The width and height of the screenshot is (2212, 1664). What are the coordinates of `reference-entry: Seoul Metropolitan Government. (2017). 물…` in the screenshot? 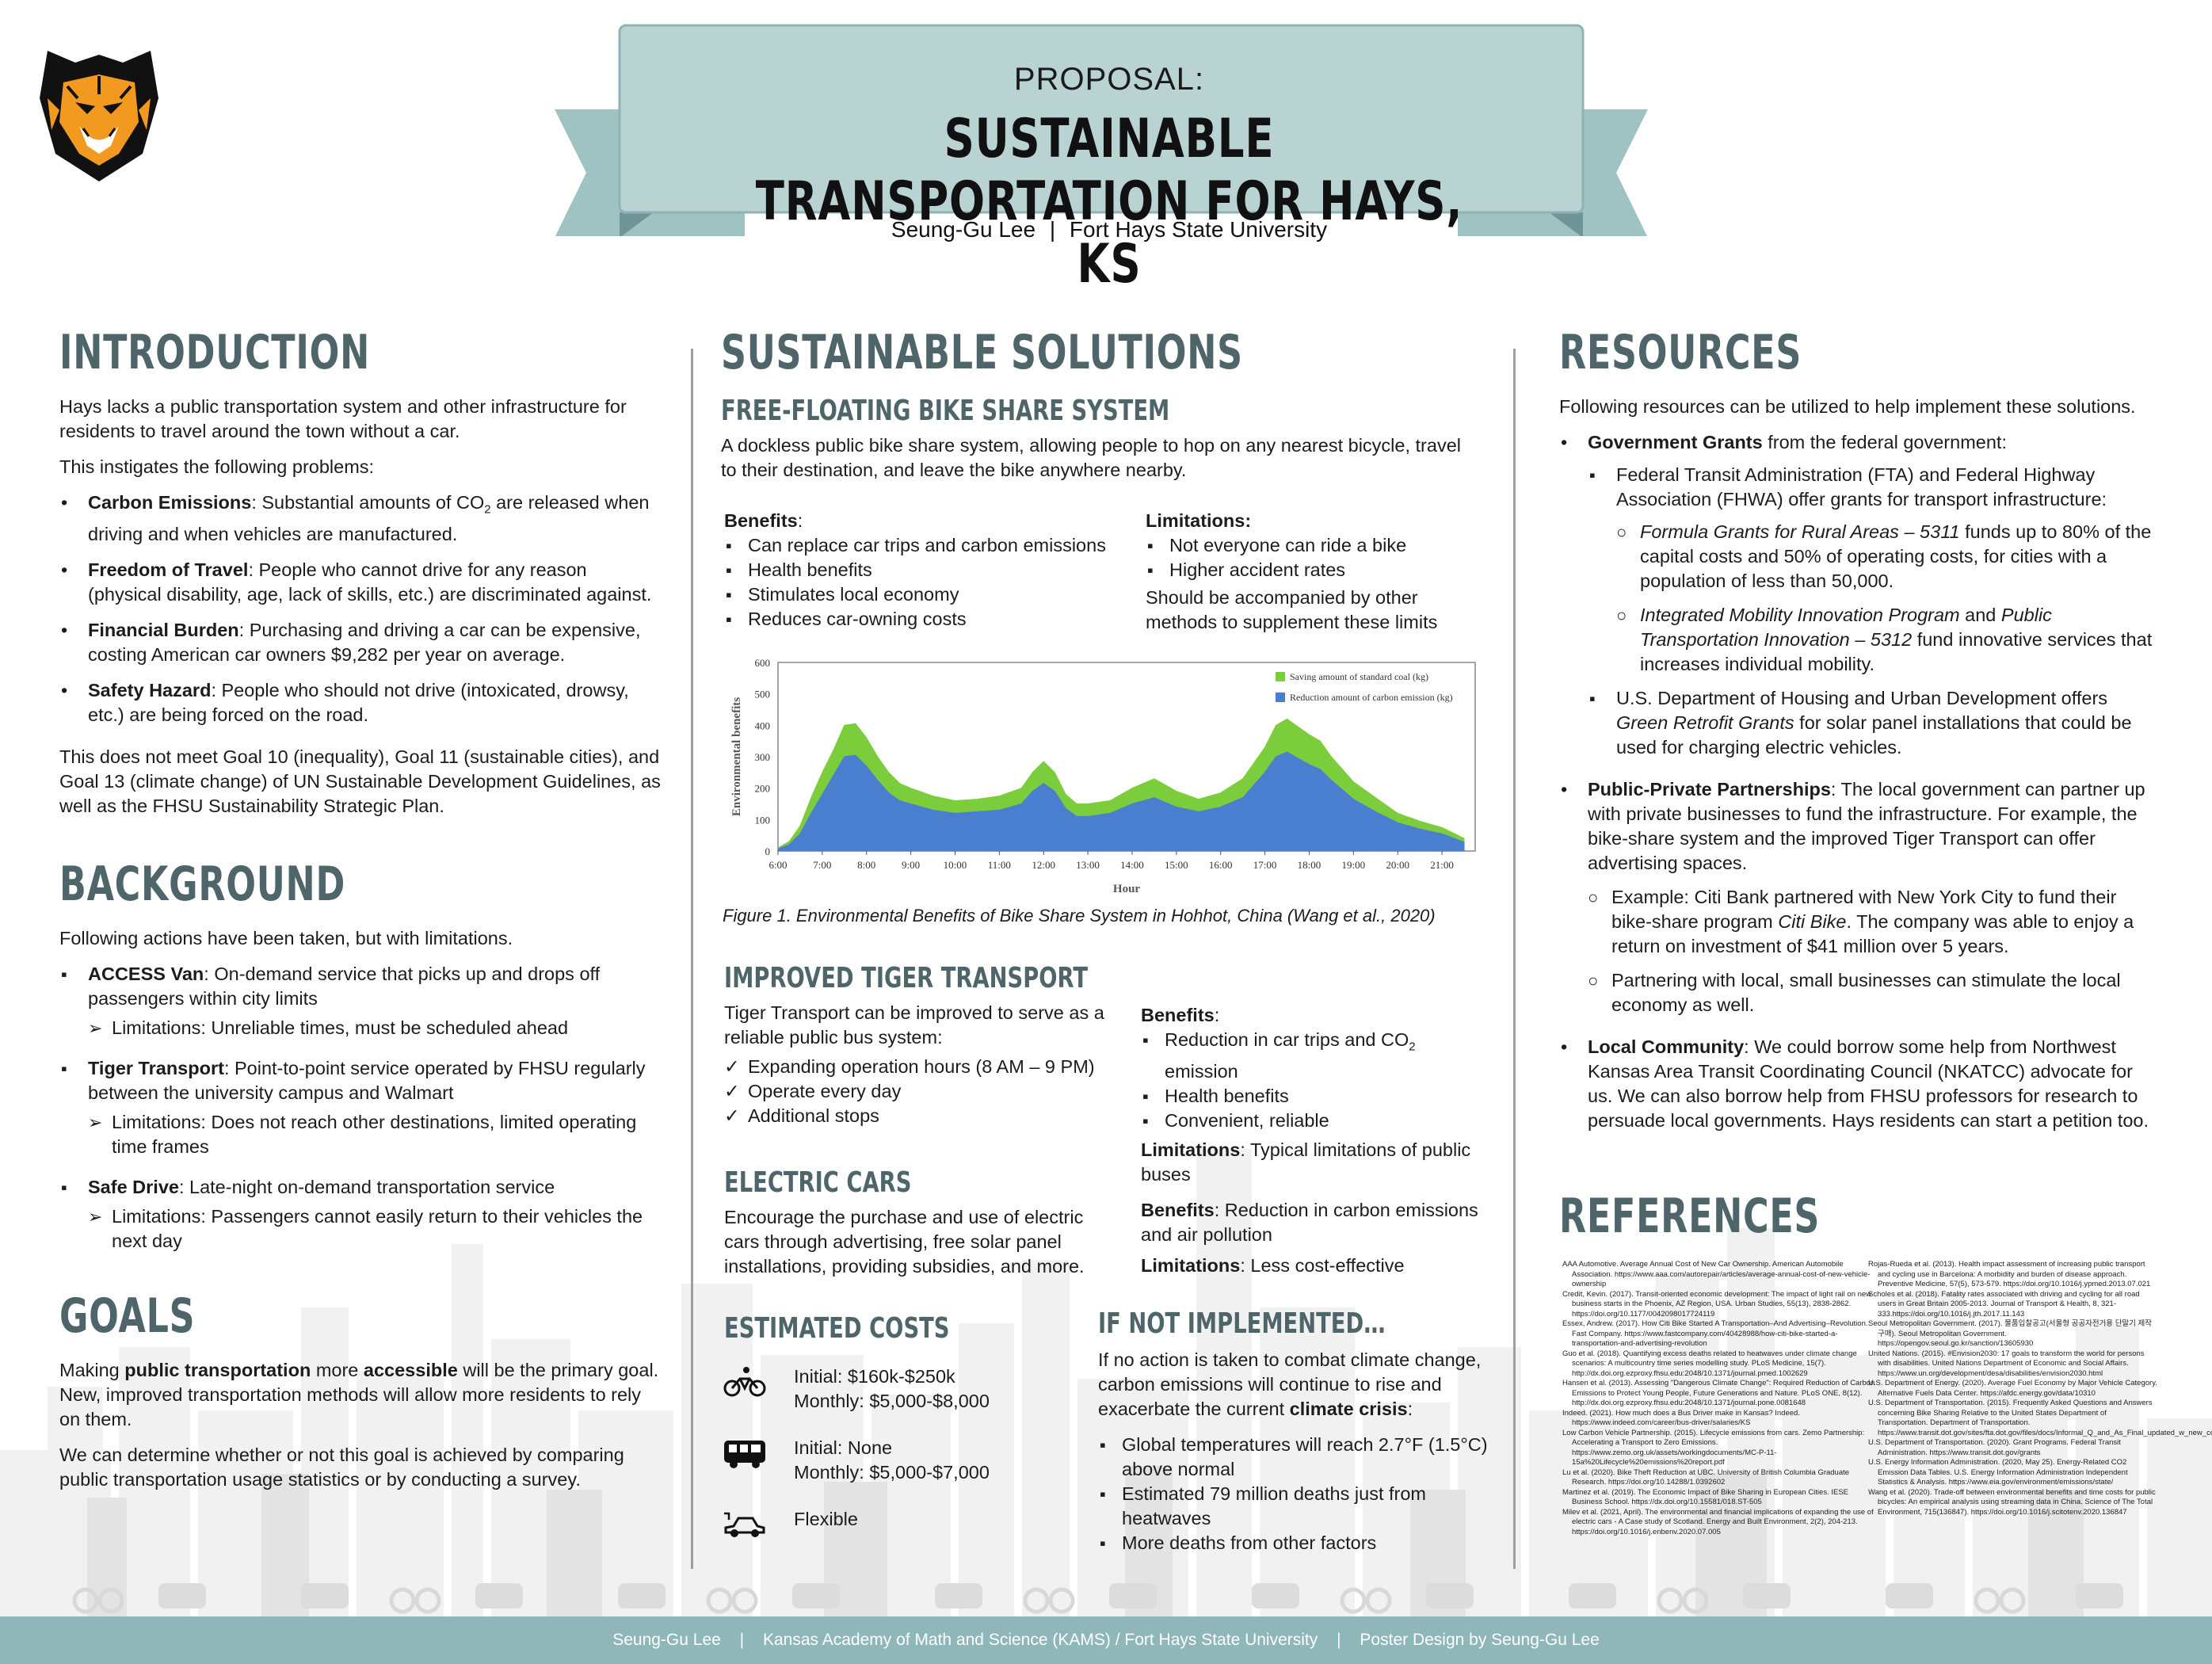 It's located at (2010, 1333).